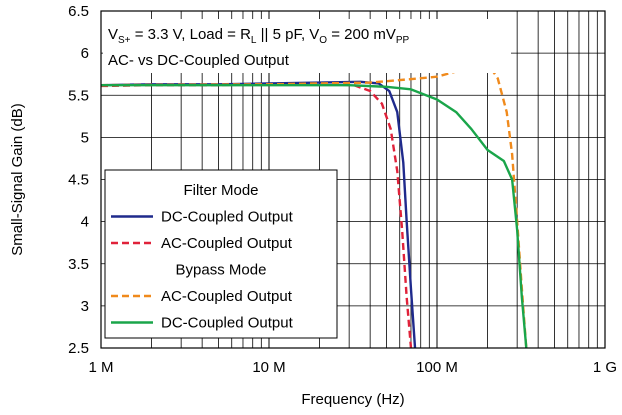  Describe the element at coordinates (78, 95) in the screenshot. I see `y-tick-label: 5.5` at that location.